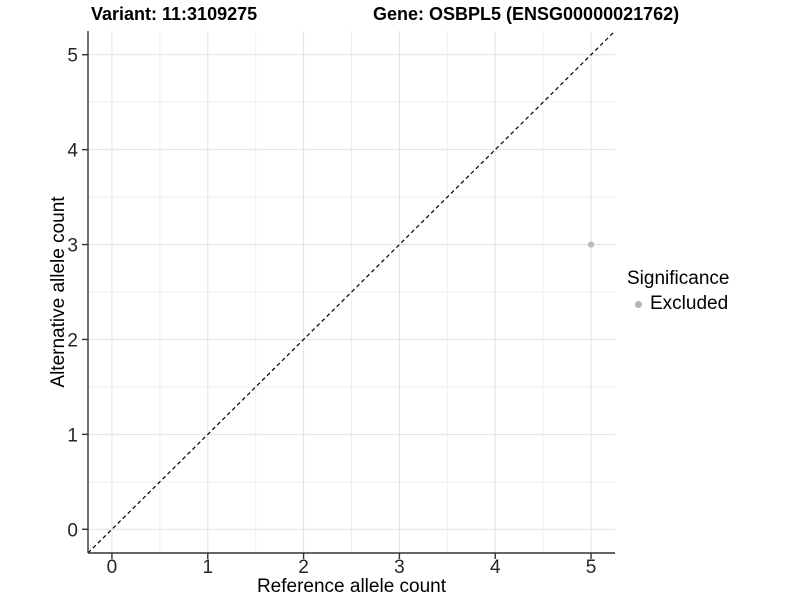 The height and width of the screenshot is (600, 800). Describe the element at coordinates (72, 151) in the screenshot. I see `y-tick-label: 4` at that location.